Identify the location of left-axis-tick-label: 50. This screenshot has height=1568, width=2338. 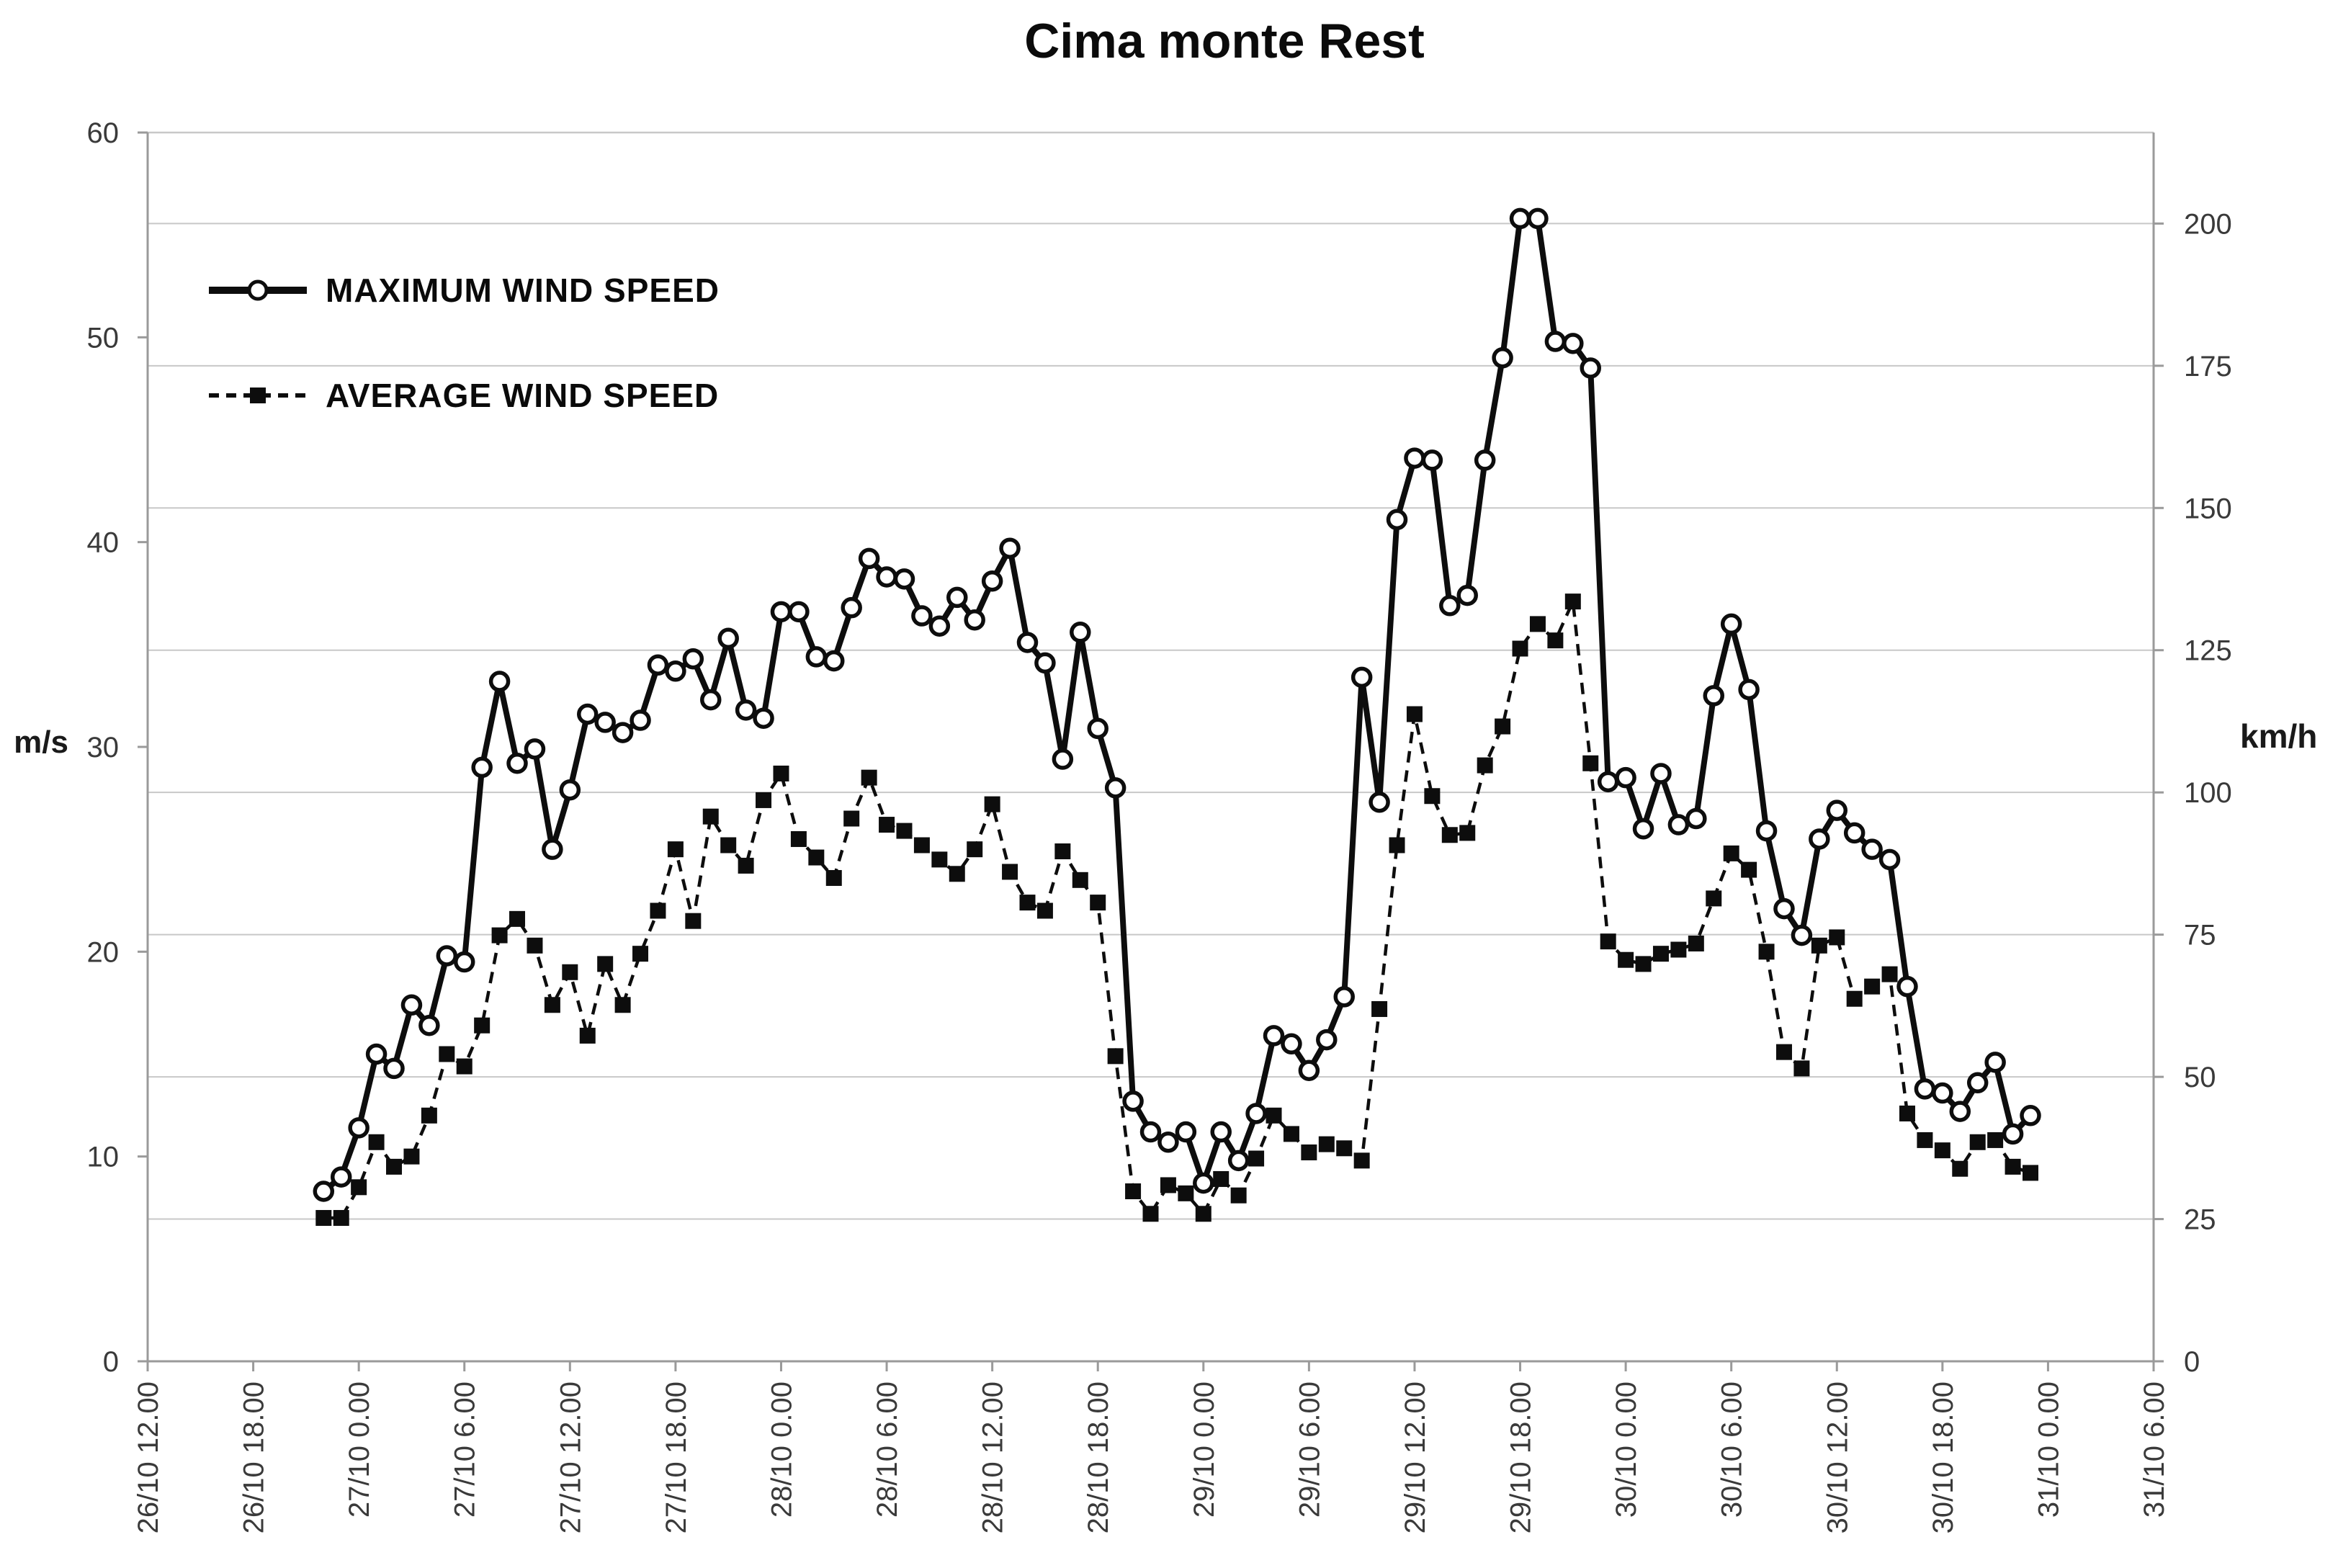
(103, 338).